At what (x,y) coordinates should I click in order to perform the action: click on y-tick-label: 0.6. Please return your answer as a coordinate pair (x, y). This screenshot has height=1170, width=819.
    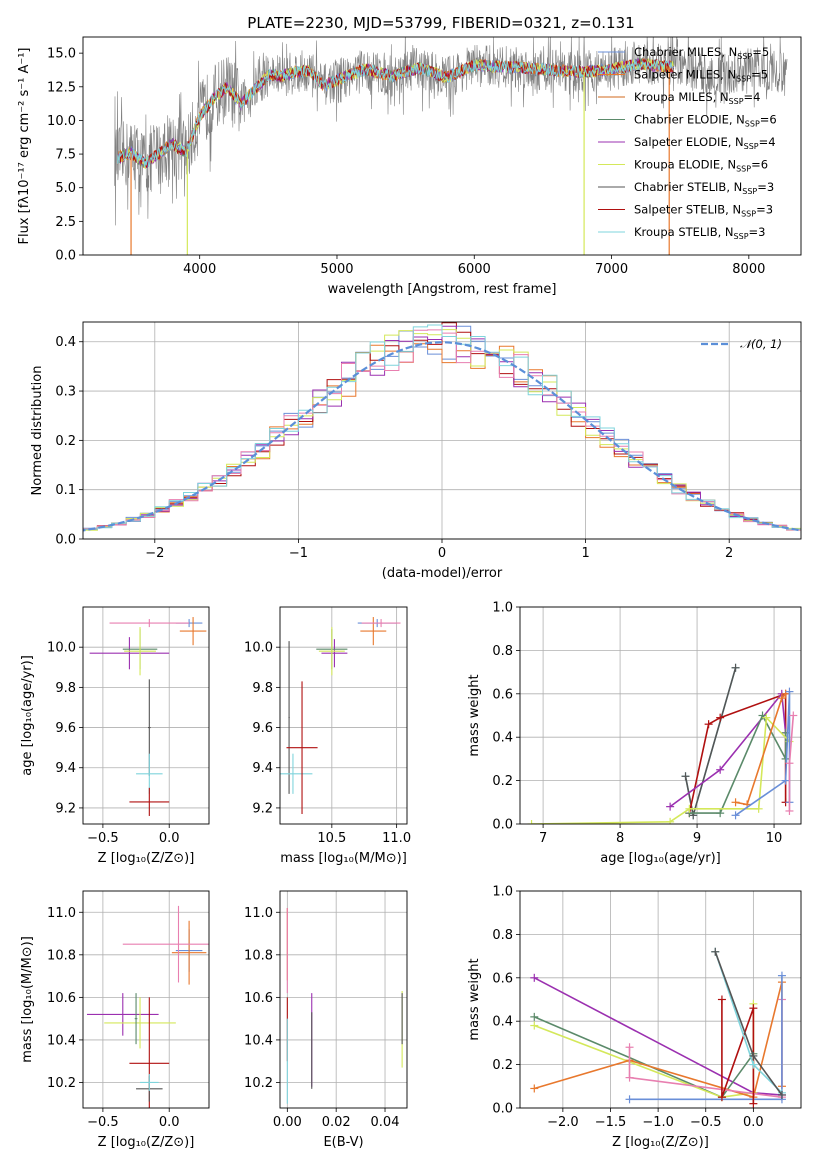
    Looking at the image, I should click on (502, 978).